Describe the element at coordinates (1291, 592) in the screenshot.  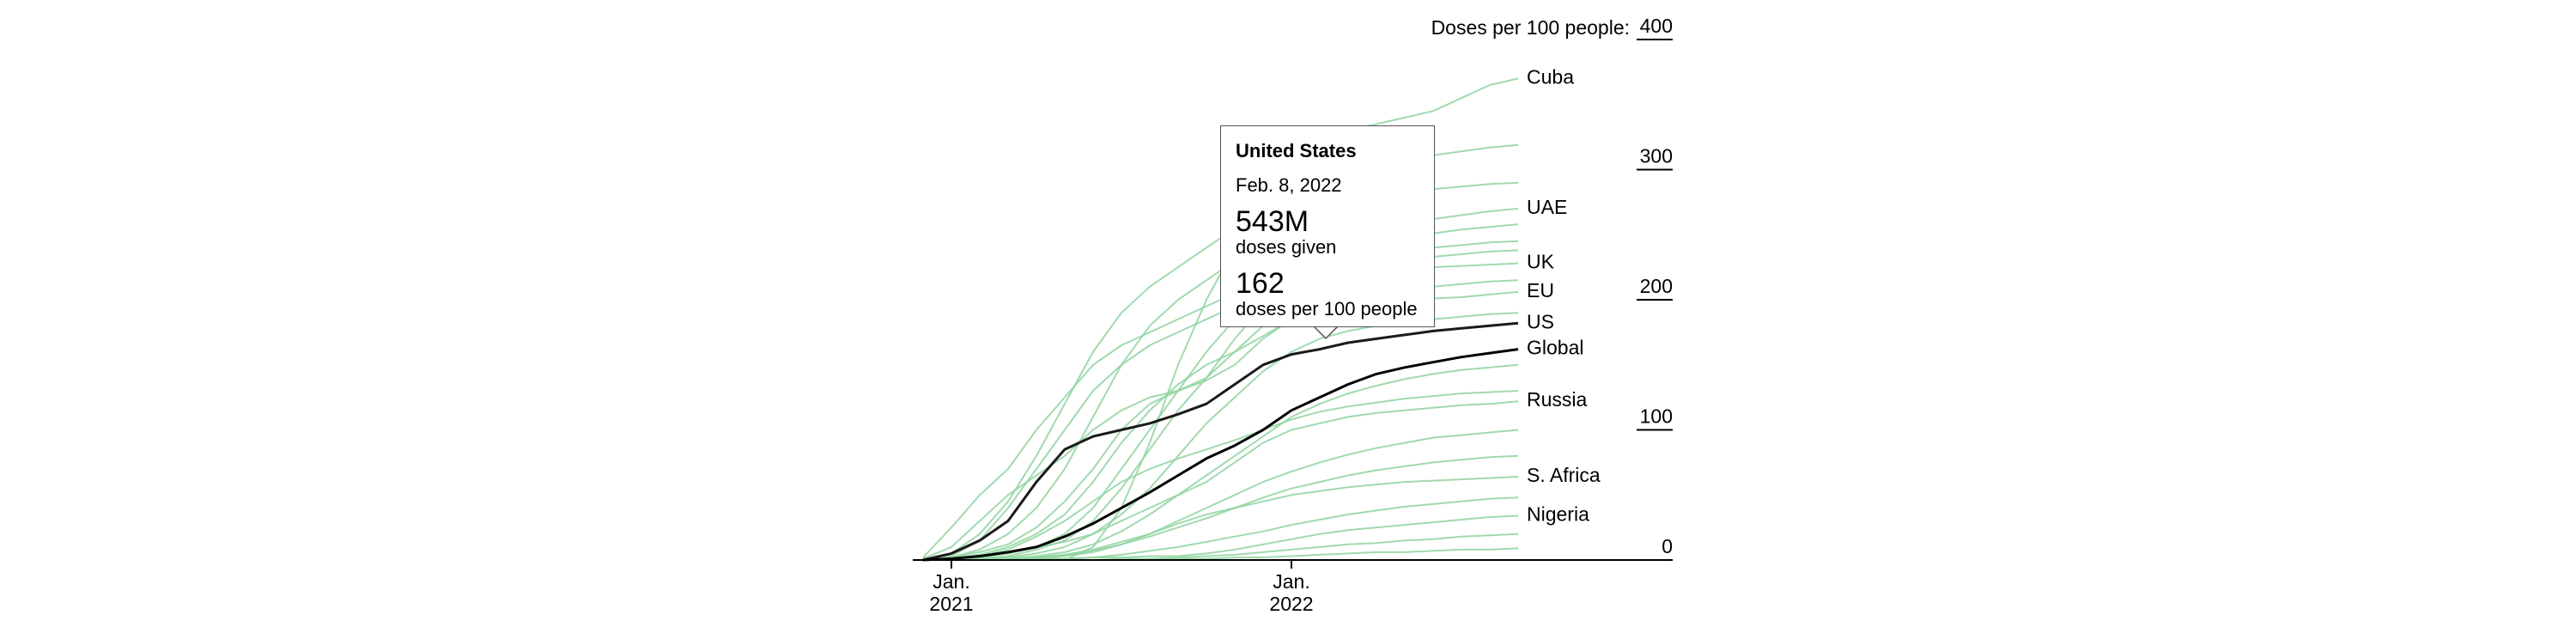
I see `x-tick-label: Jan. 2022` at that location.